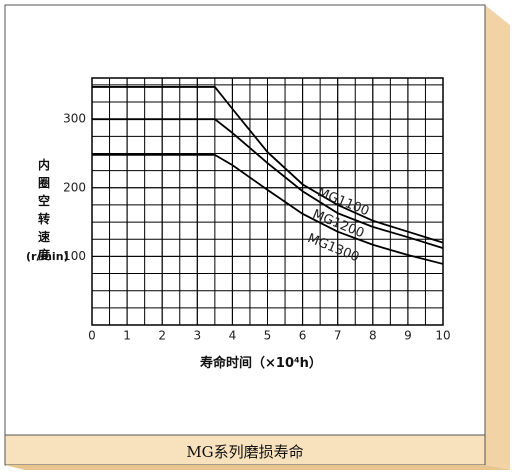 The image size is (515, 475). I want to click on x-tick-label: 1, so click(127, 336).